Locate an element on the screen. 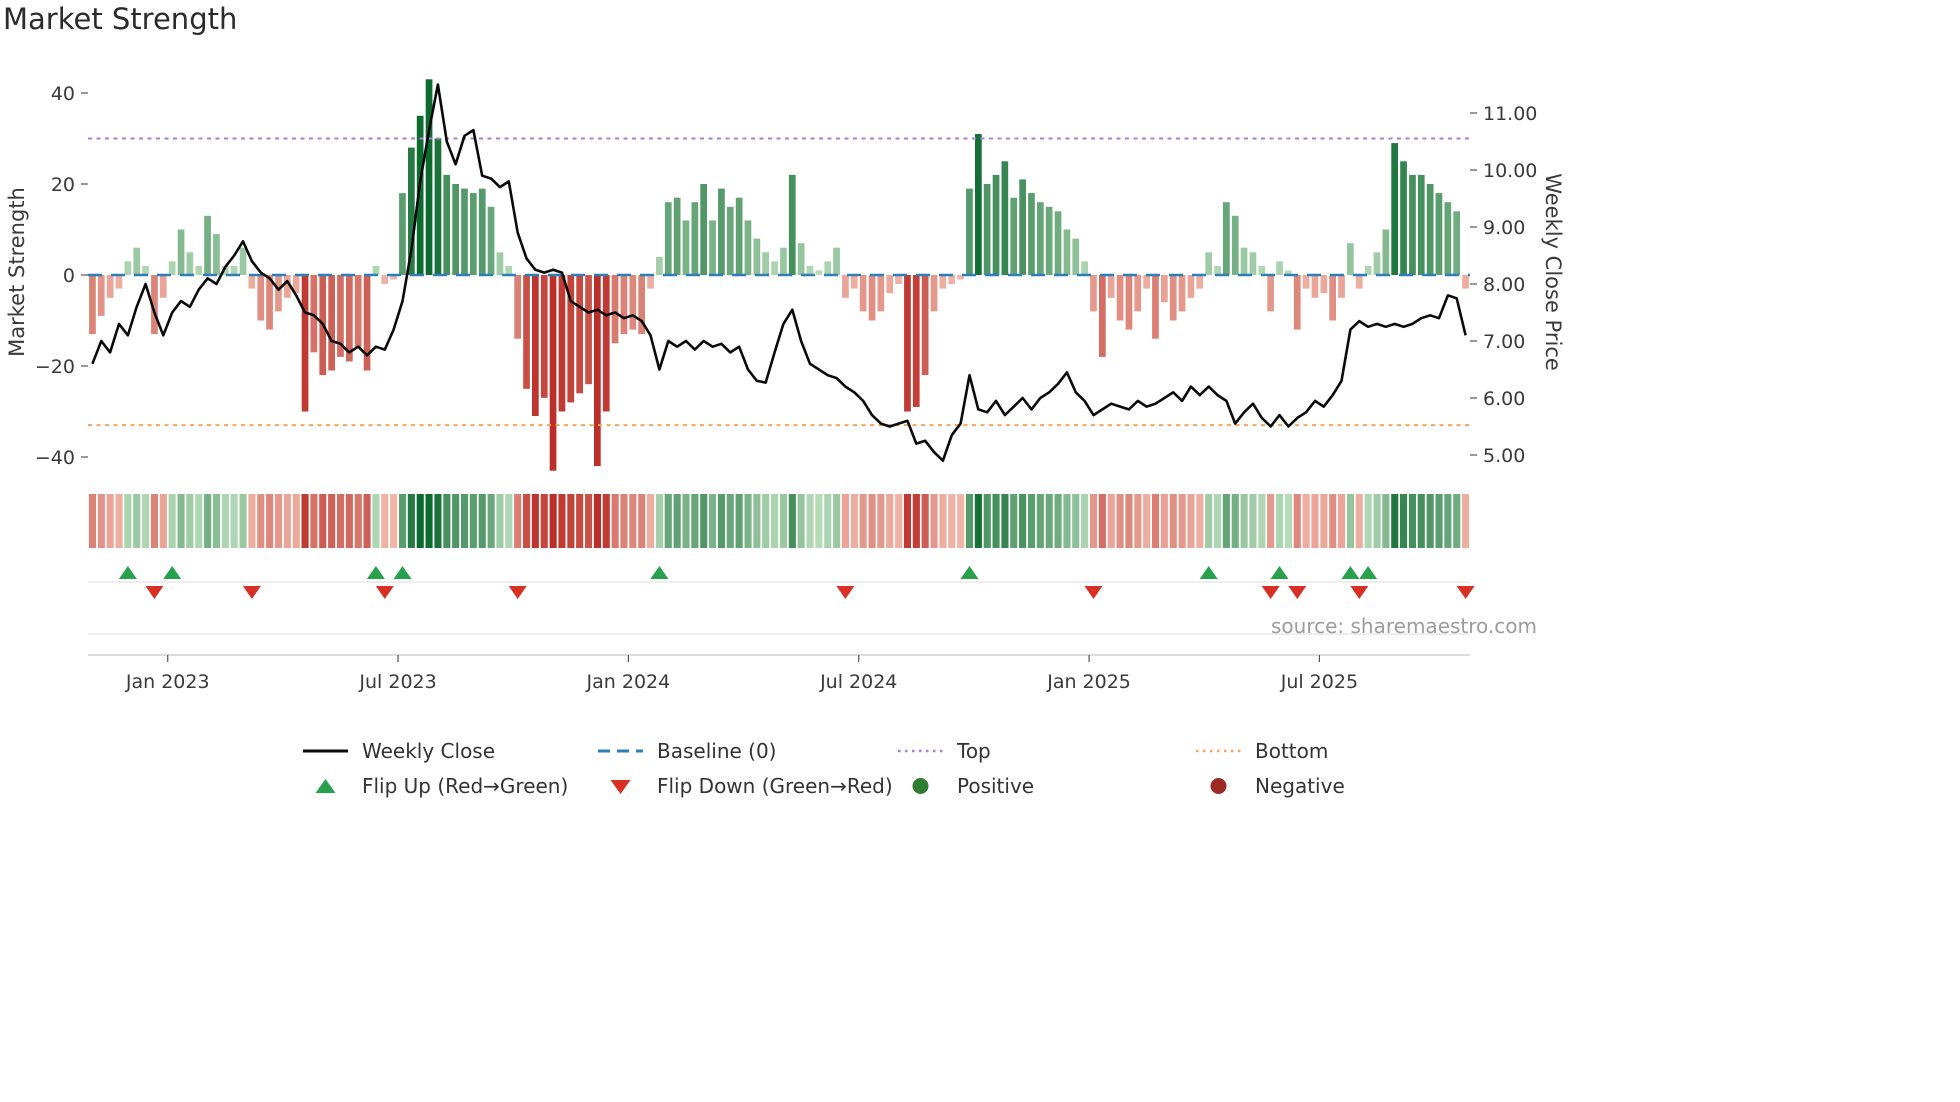 The height and width of the screenshot is (1102, 1960). legend-item-weekly-close: Weekly Close is located at coordinates (449, 751).